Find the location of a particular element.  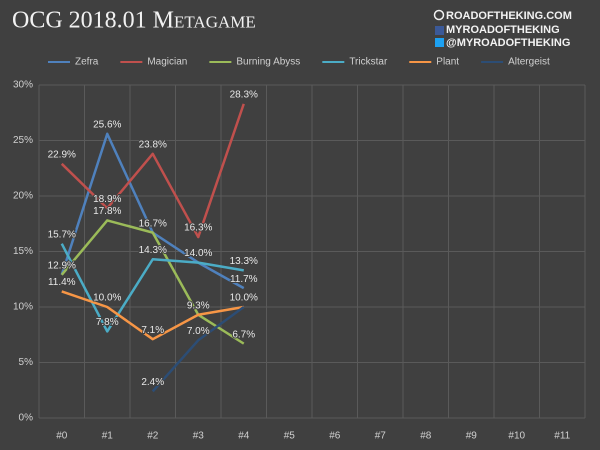

data-label: 28.3% is located at coordinates (244, 95).